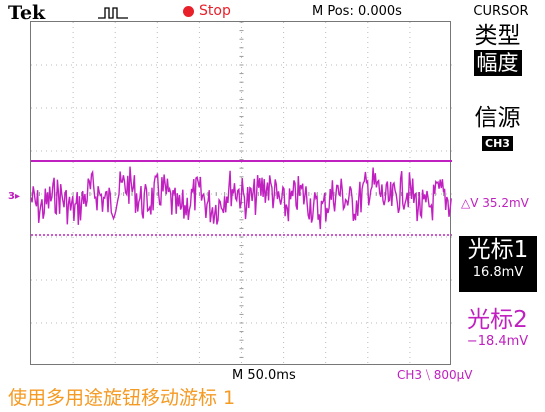 The image size is (545, 412). What do you see at coordinates (27, 13) in the screenshot?
I see `brand-logo: Tek` at bounding box center [27, 13].